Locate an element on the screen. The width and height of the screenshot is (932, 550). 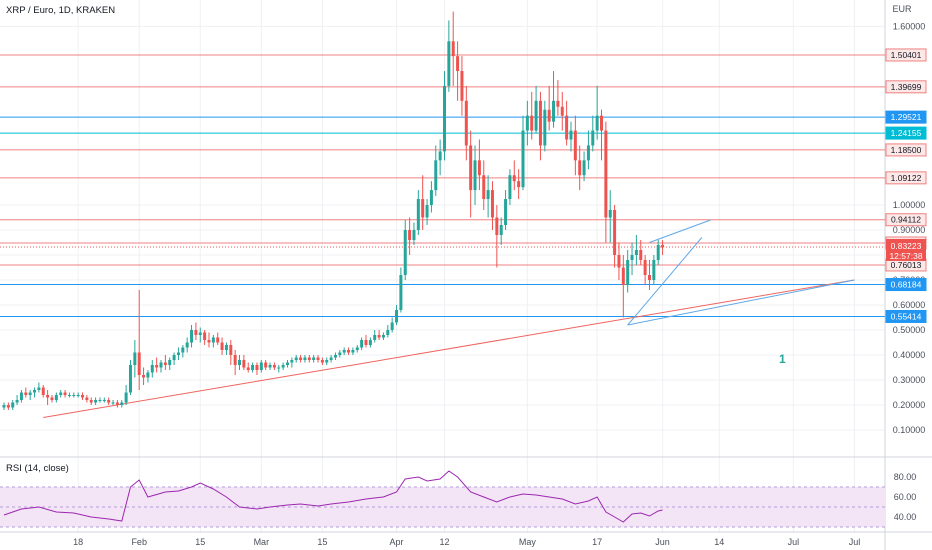
x-tick-label: Apr is located at coordinates (397, 542).